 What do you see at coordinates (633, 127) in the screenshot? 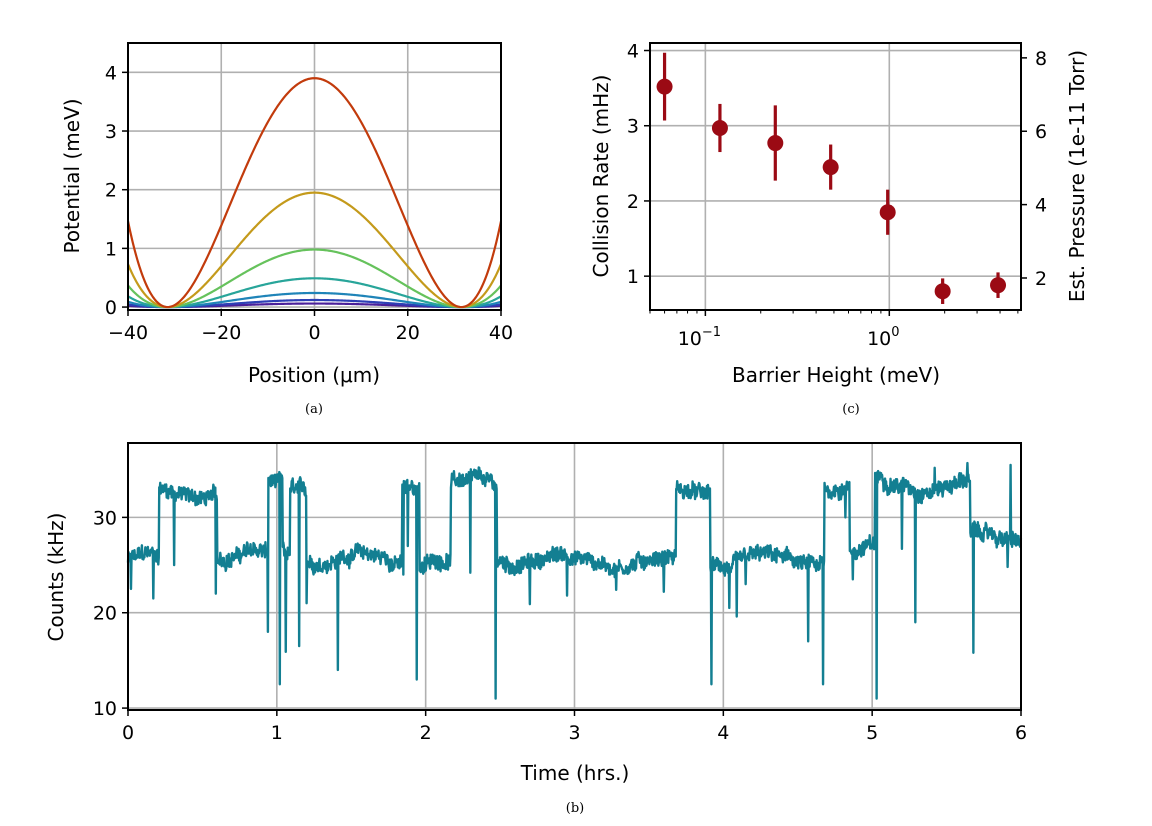
I see `panel-c-y-tick-label: 3` at bounding box center [633, 127].